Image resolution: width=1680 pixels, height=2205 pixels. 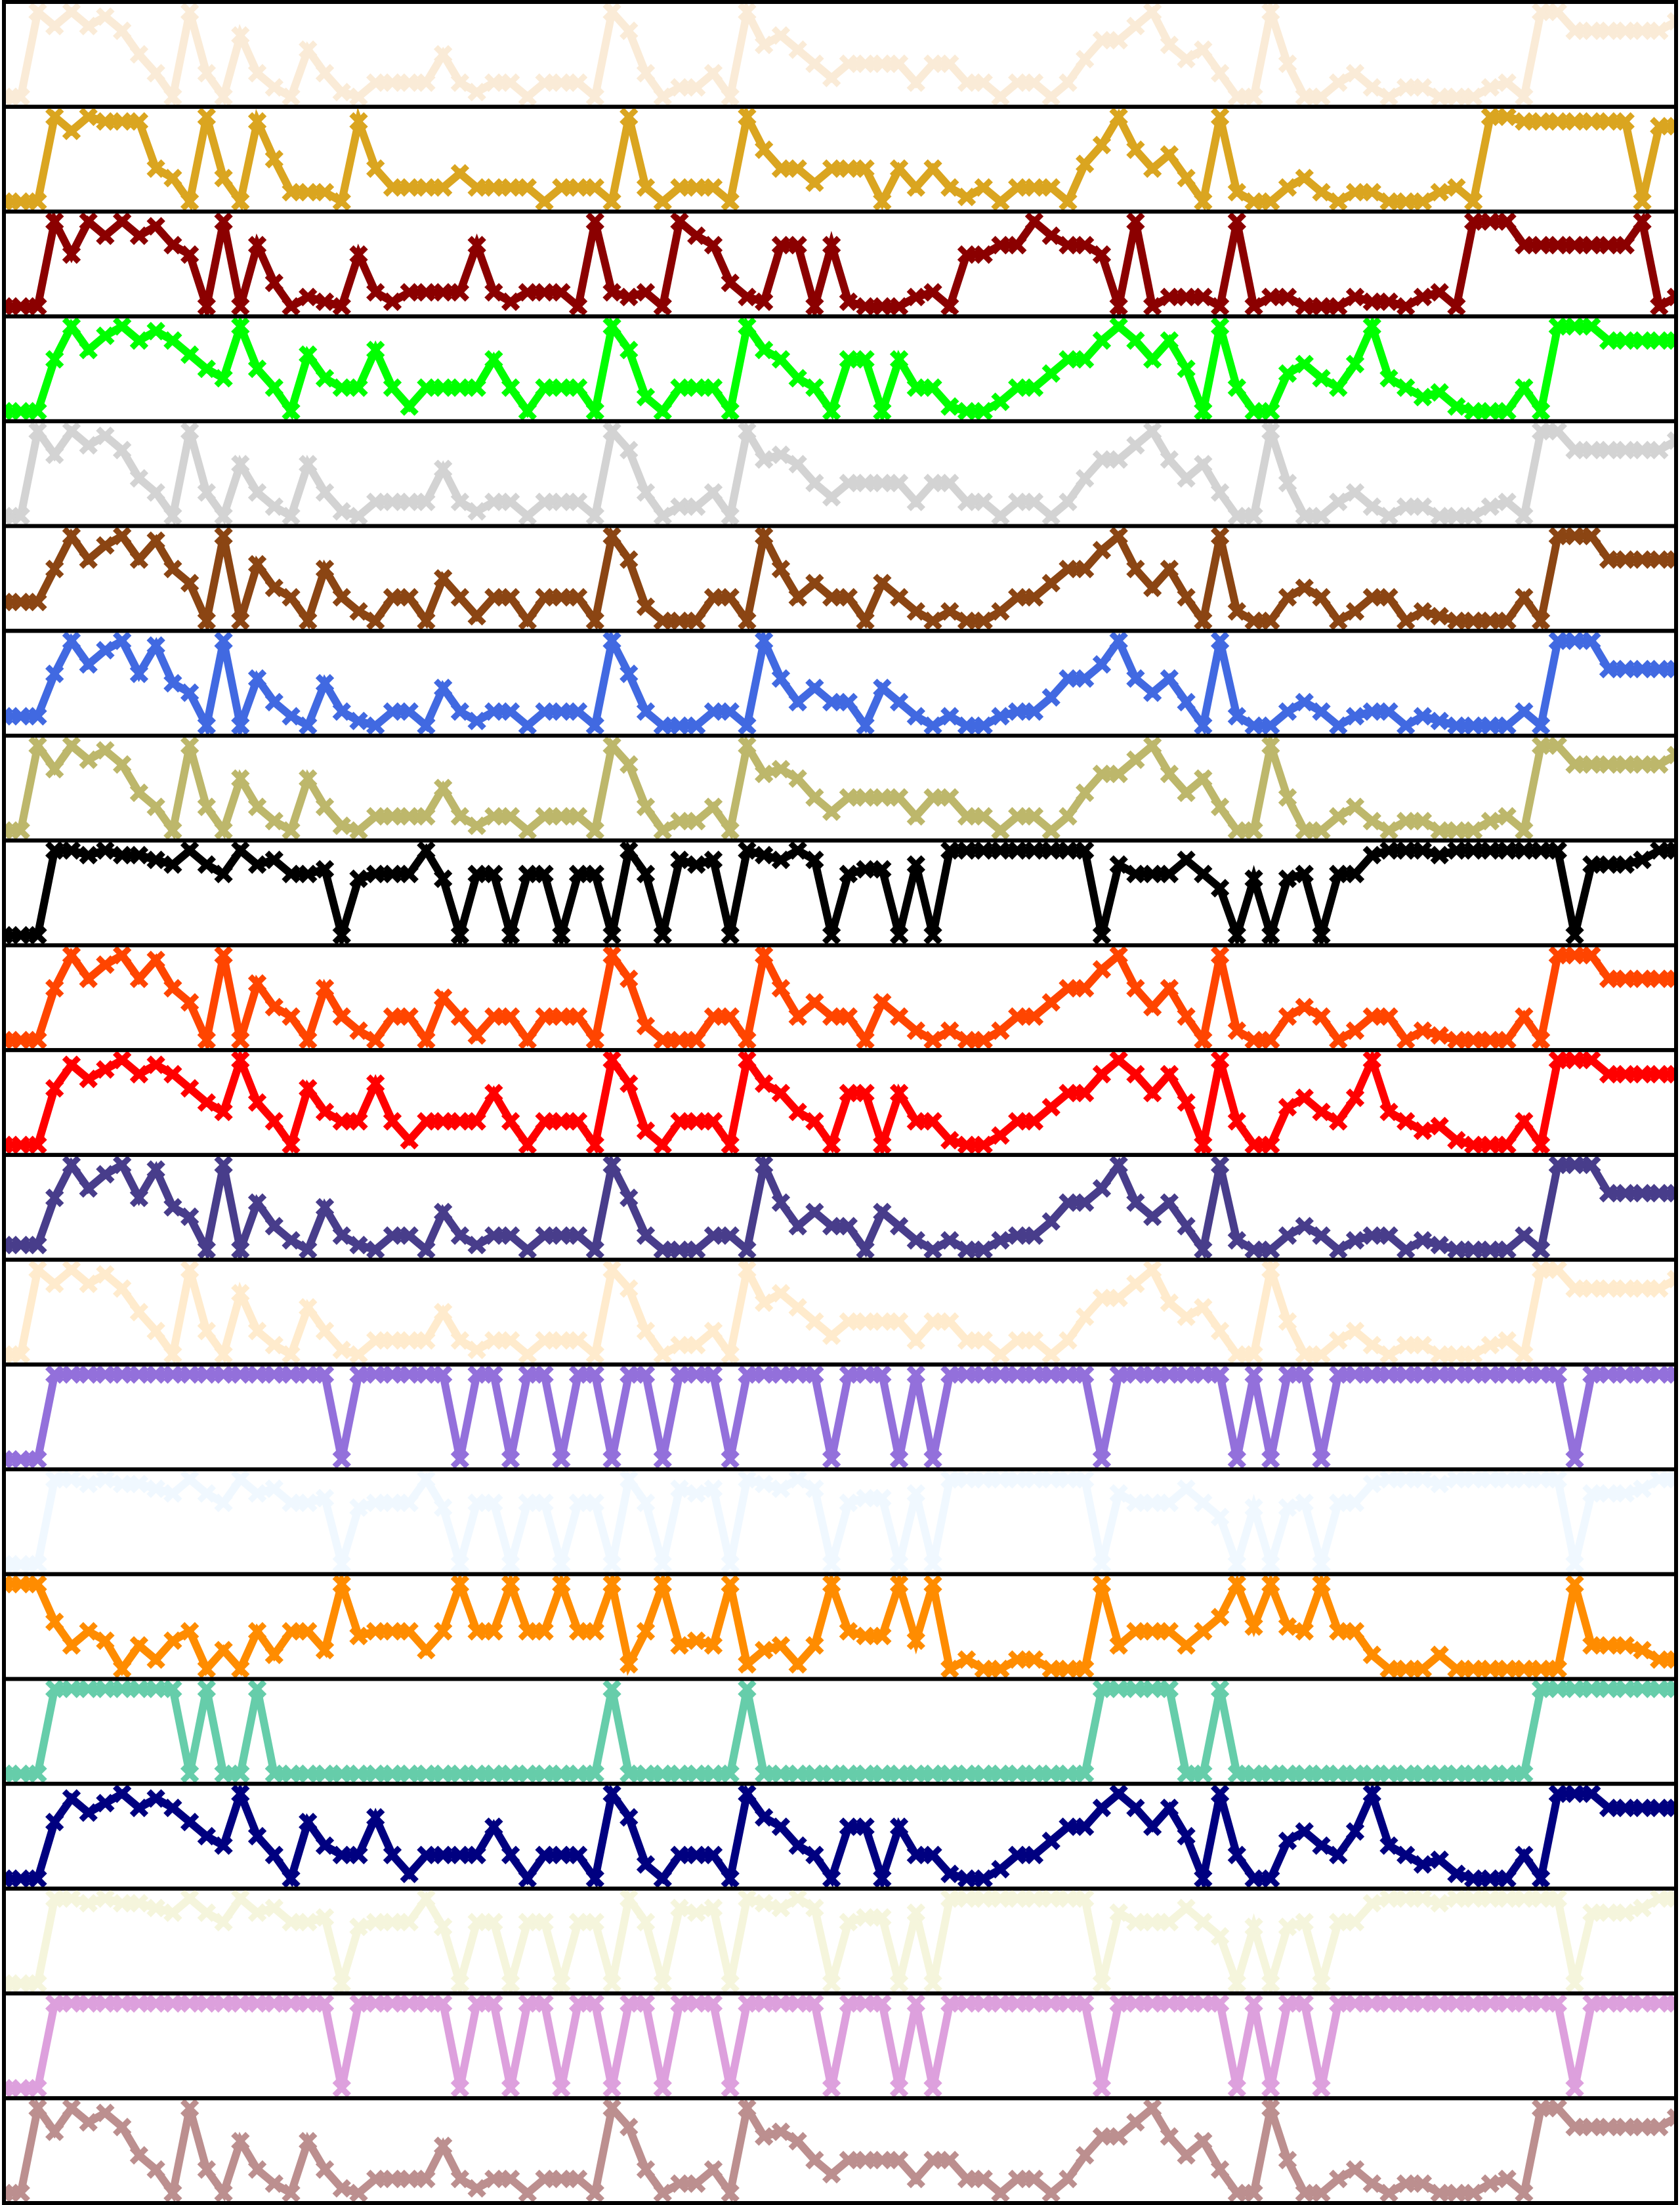 What do you see at coordinates (840, 2150) in the screenshot?
I see `series-21-frame` at bounding box center [840, 2150].